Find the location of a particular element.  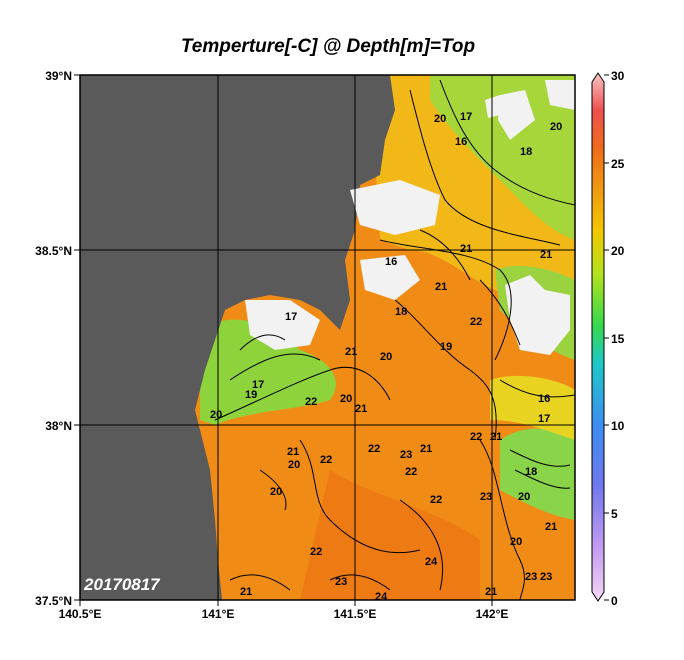

lon-label: 142°E is located at coordinates (492, 614).